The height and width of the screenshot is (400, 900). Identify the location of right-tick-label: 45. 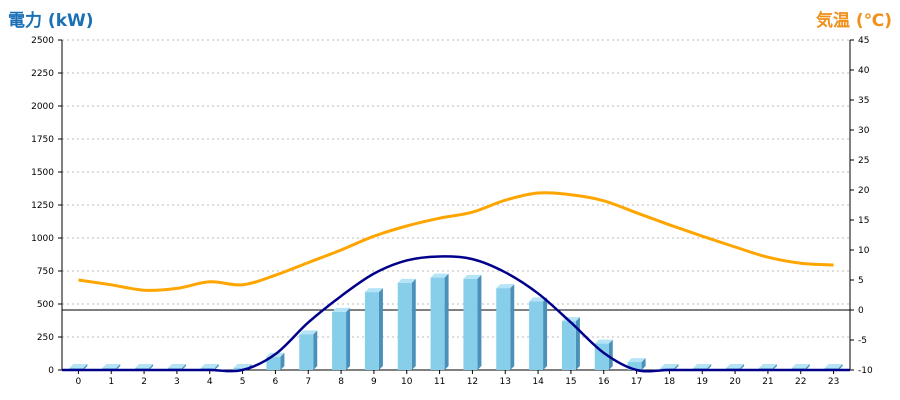
(863, 41).